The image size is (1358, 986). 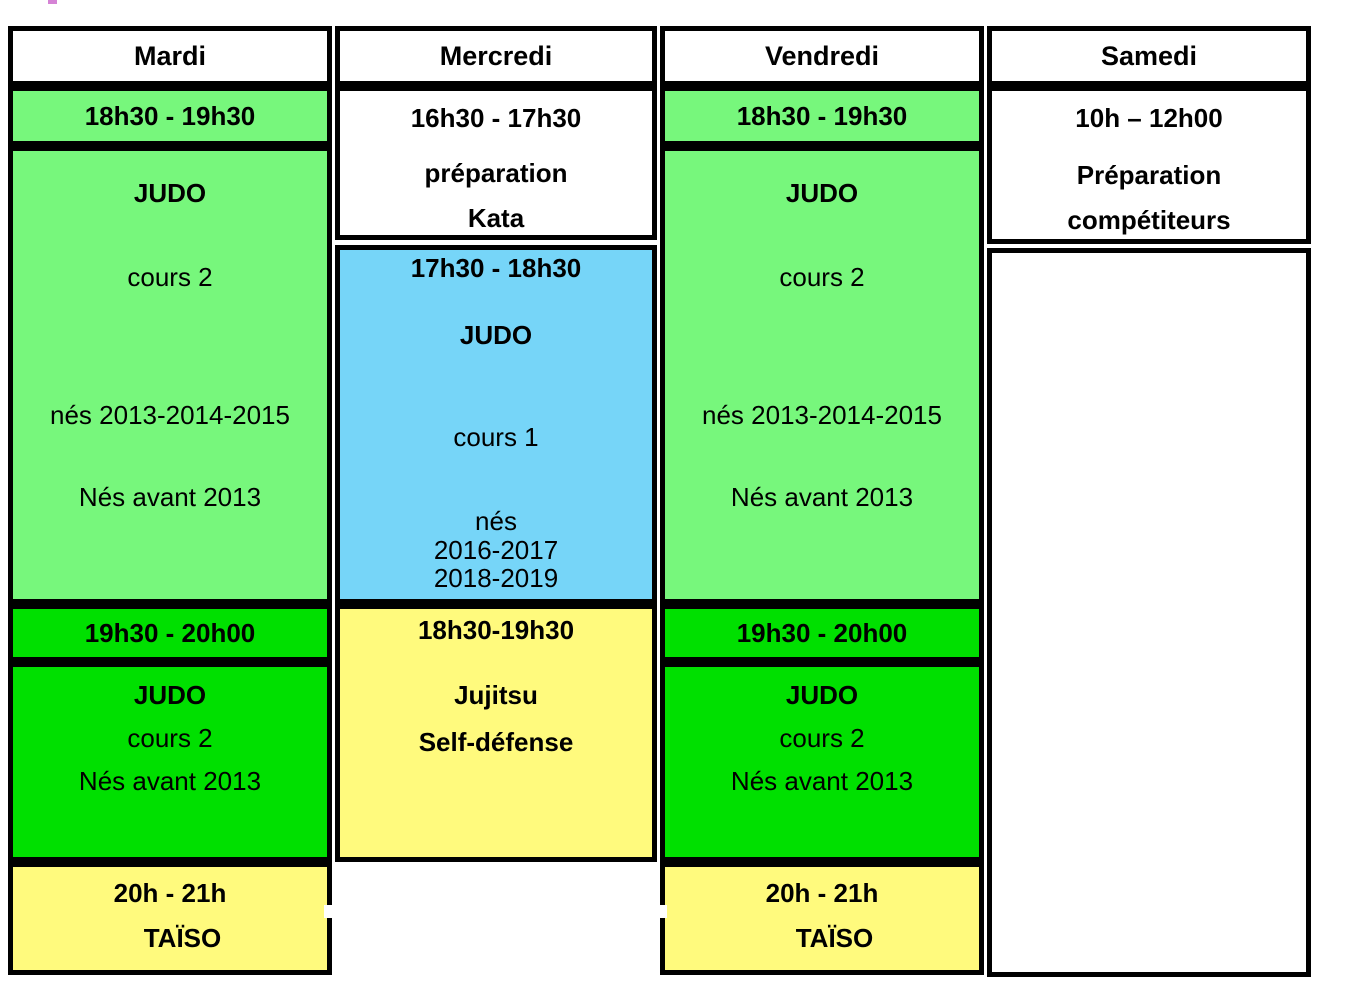 I want to click on mercredi-jujitsu-block: 18h30-19h30 Jujitsu Self-défense, so click(x=496, y=733).